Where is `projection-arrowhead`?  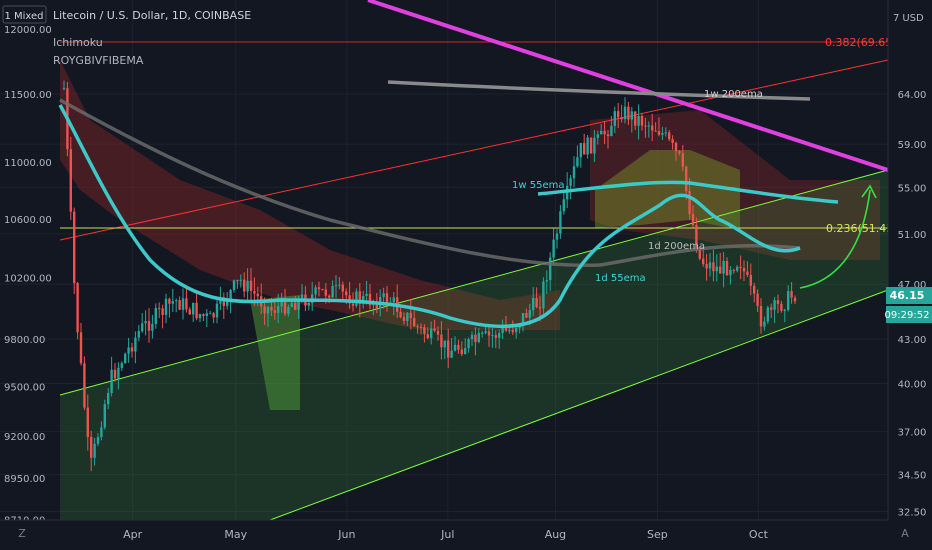
projection-arrowhead is located at coordinates (869, 191).